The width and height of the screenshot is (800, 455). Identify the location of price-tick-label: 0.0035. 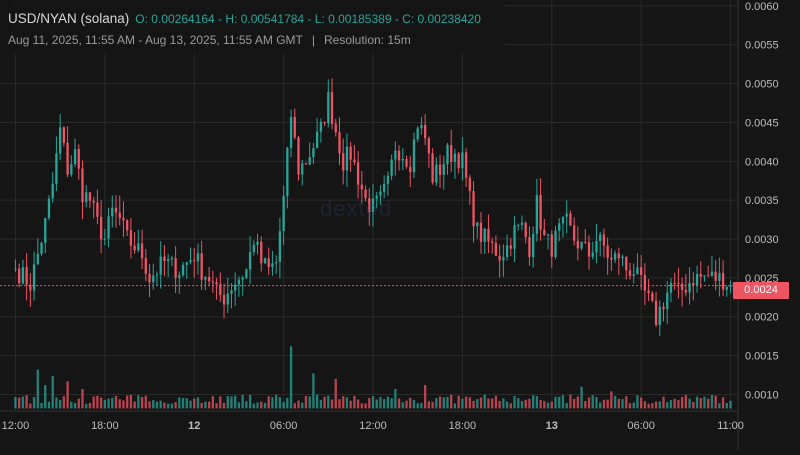
(762, 201).